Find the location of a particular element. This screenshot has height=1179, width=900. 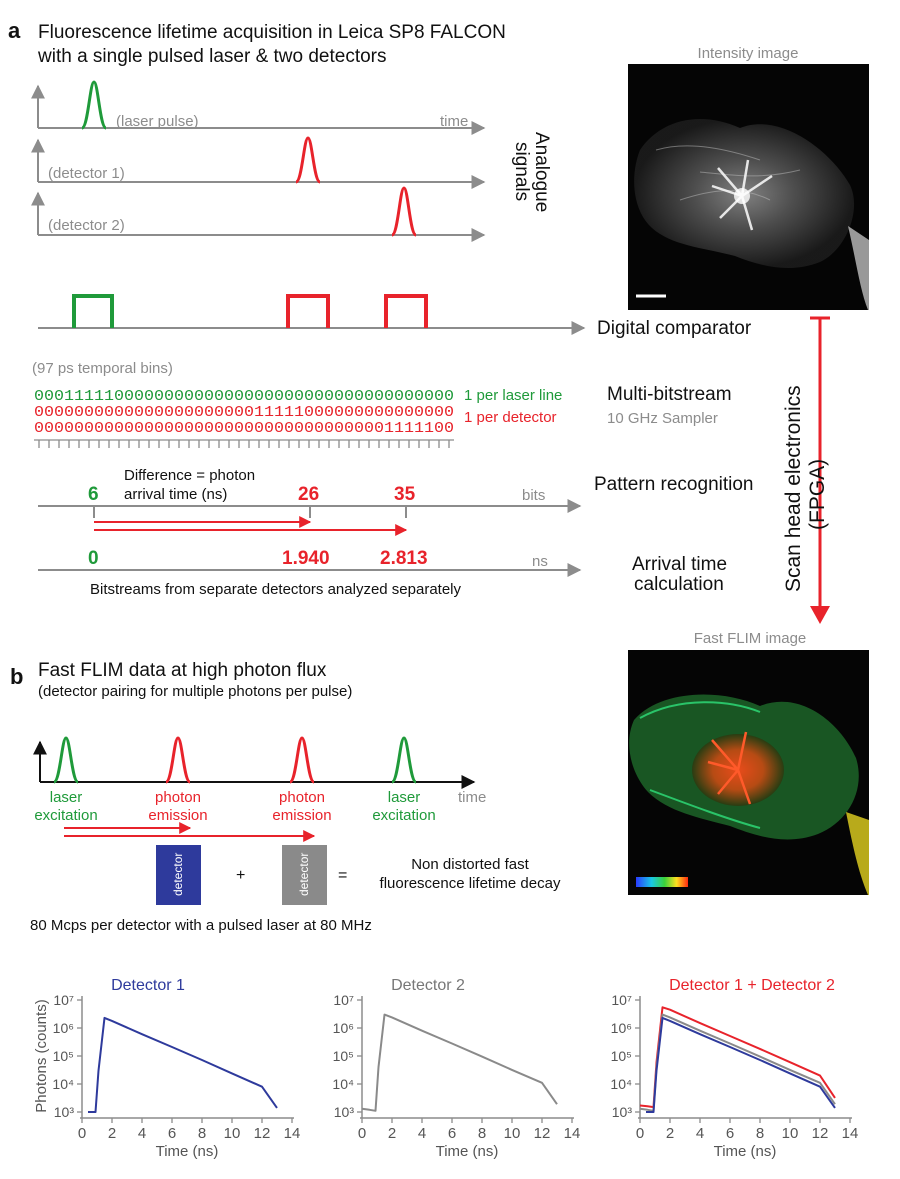

detector-1-box: detector is located at coordinates (178, 875).